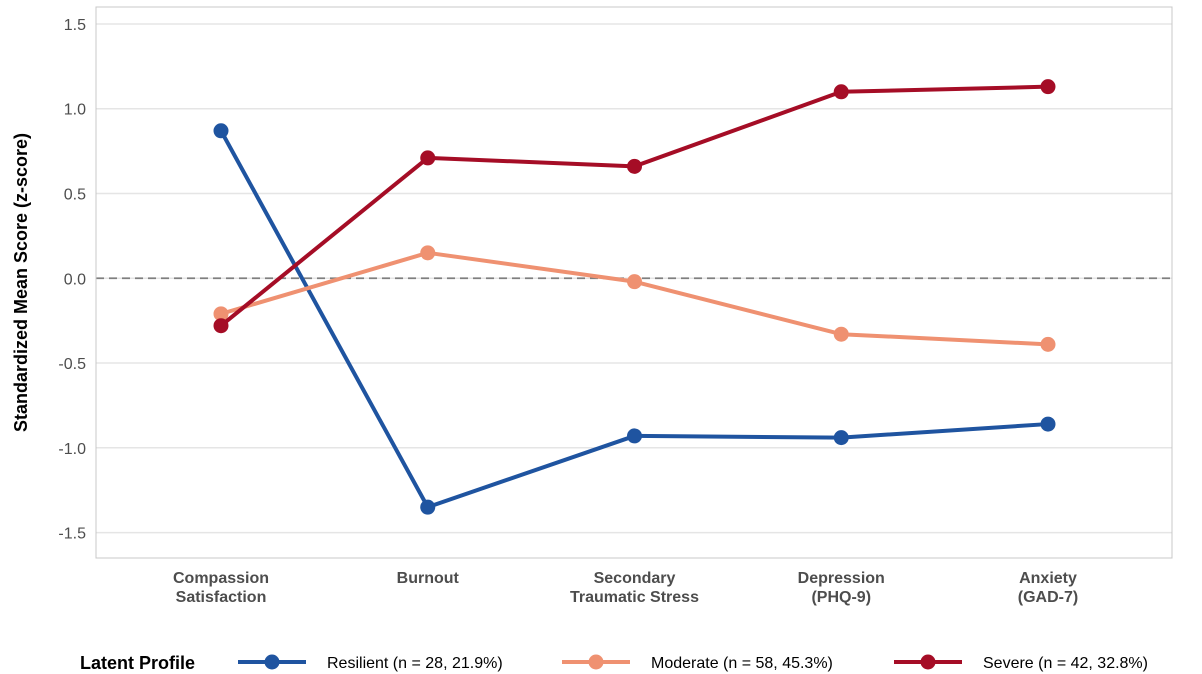  What do you see at coordinates (75, 110) in the screenshot?
I see `y-tick-label: 1.0` at bounding box center [75, 110].